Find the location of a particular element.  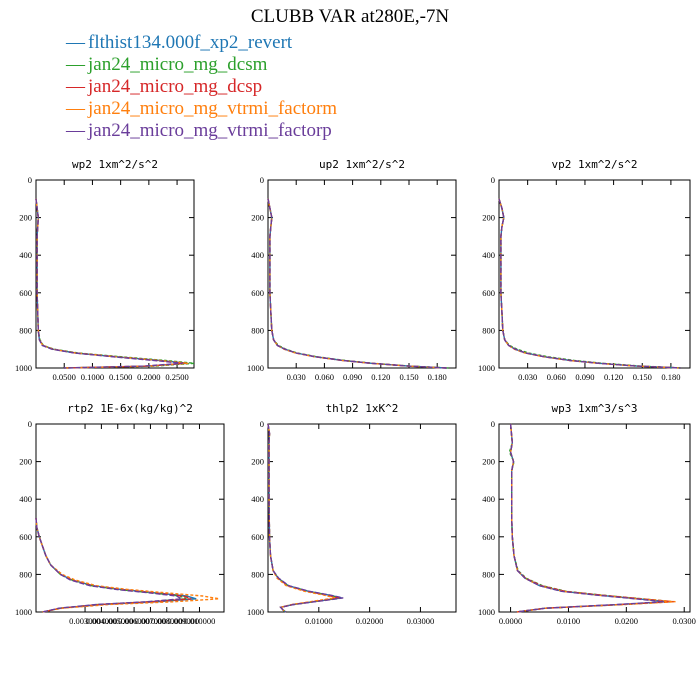

legend-item-1: — flthist134.000f_xp2_revert is located at coordinates (201, 43).